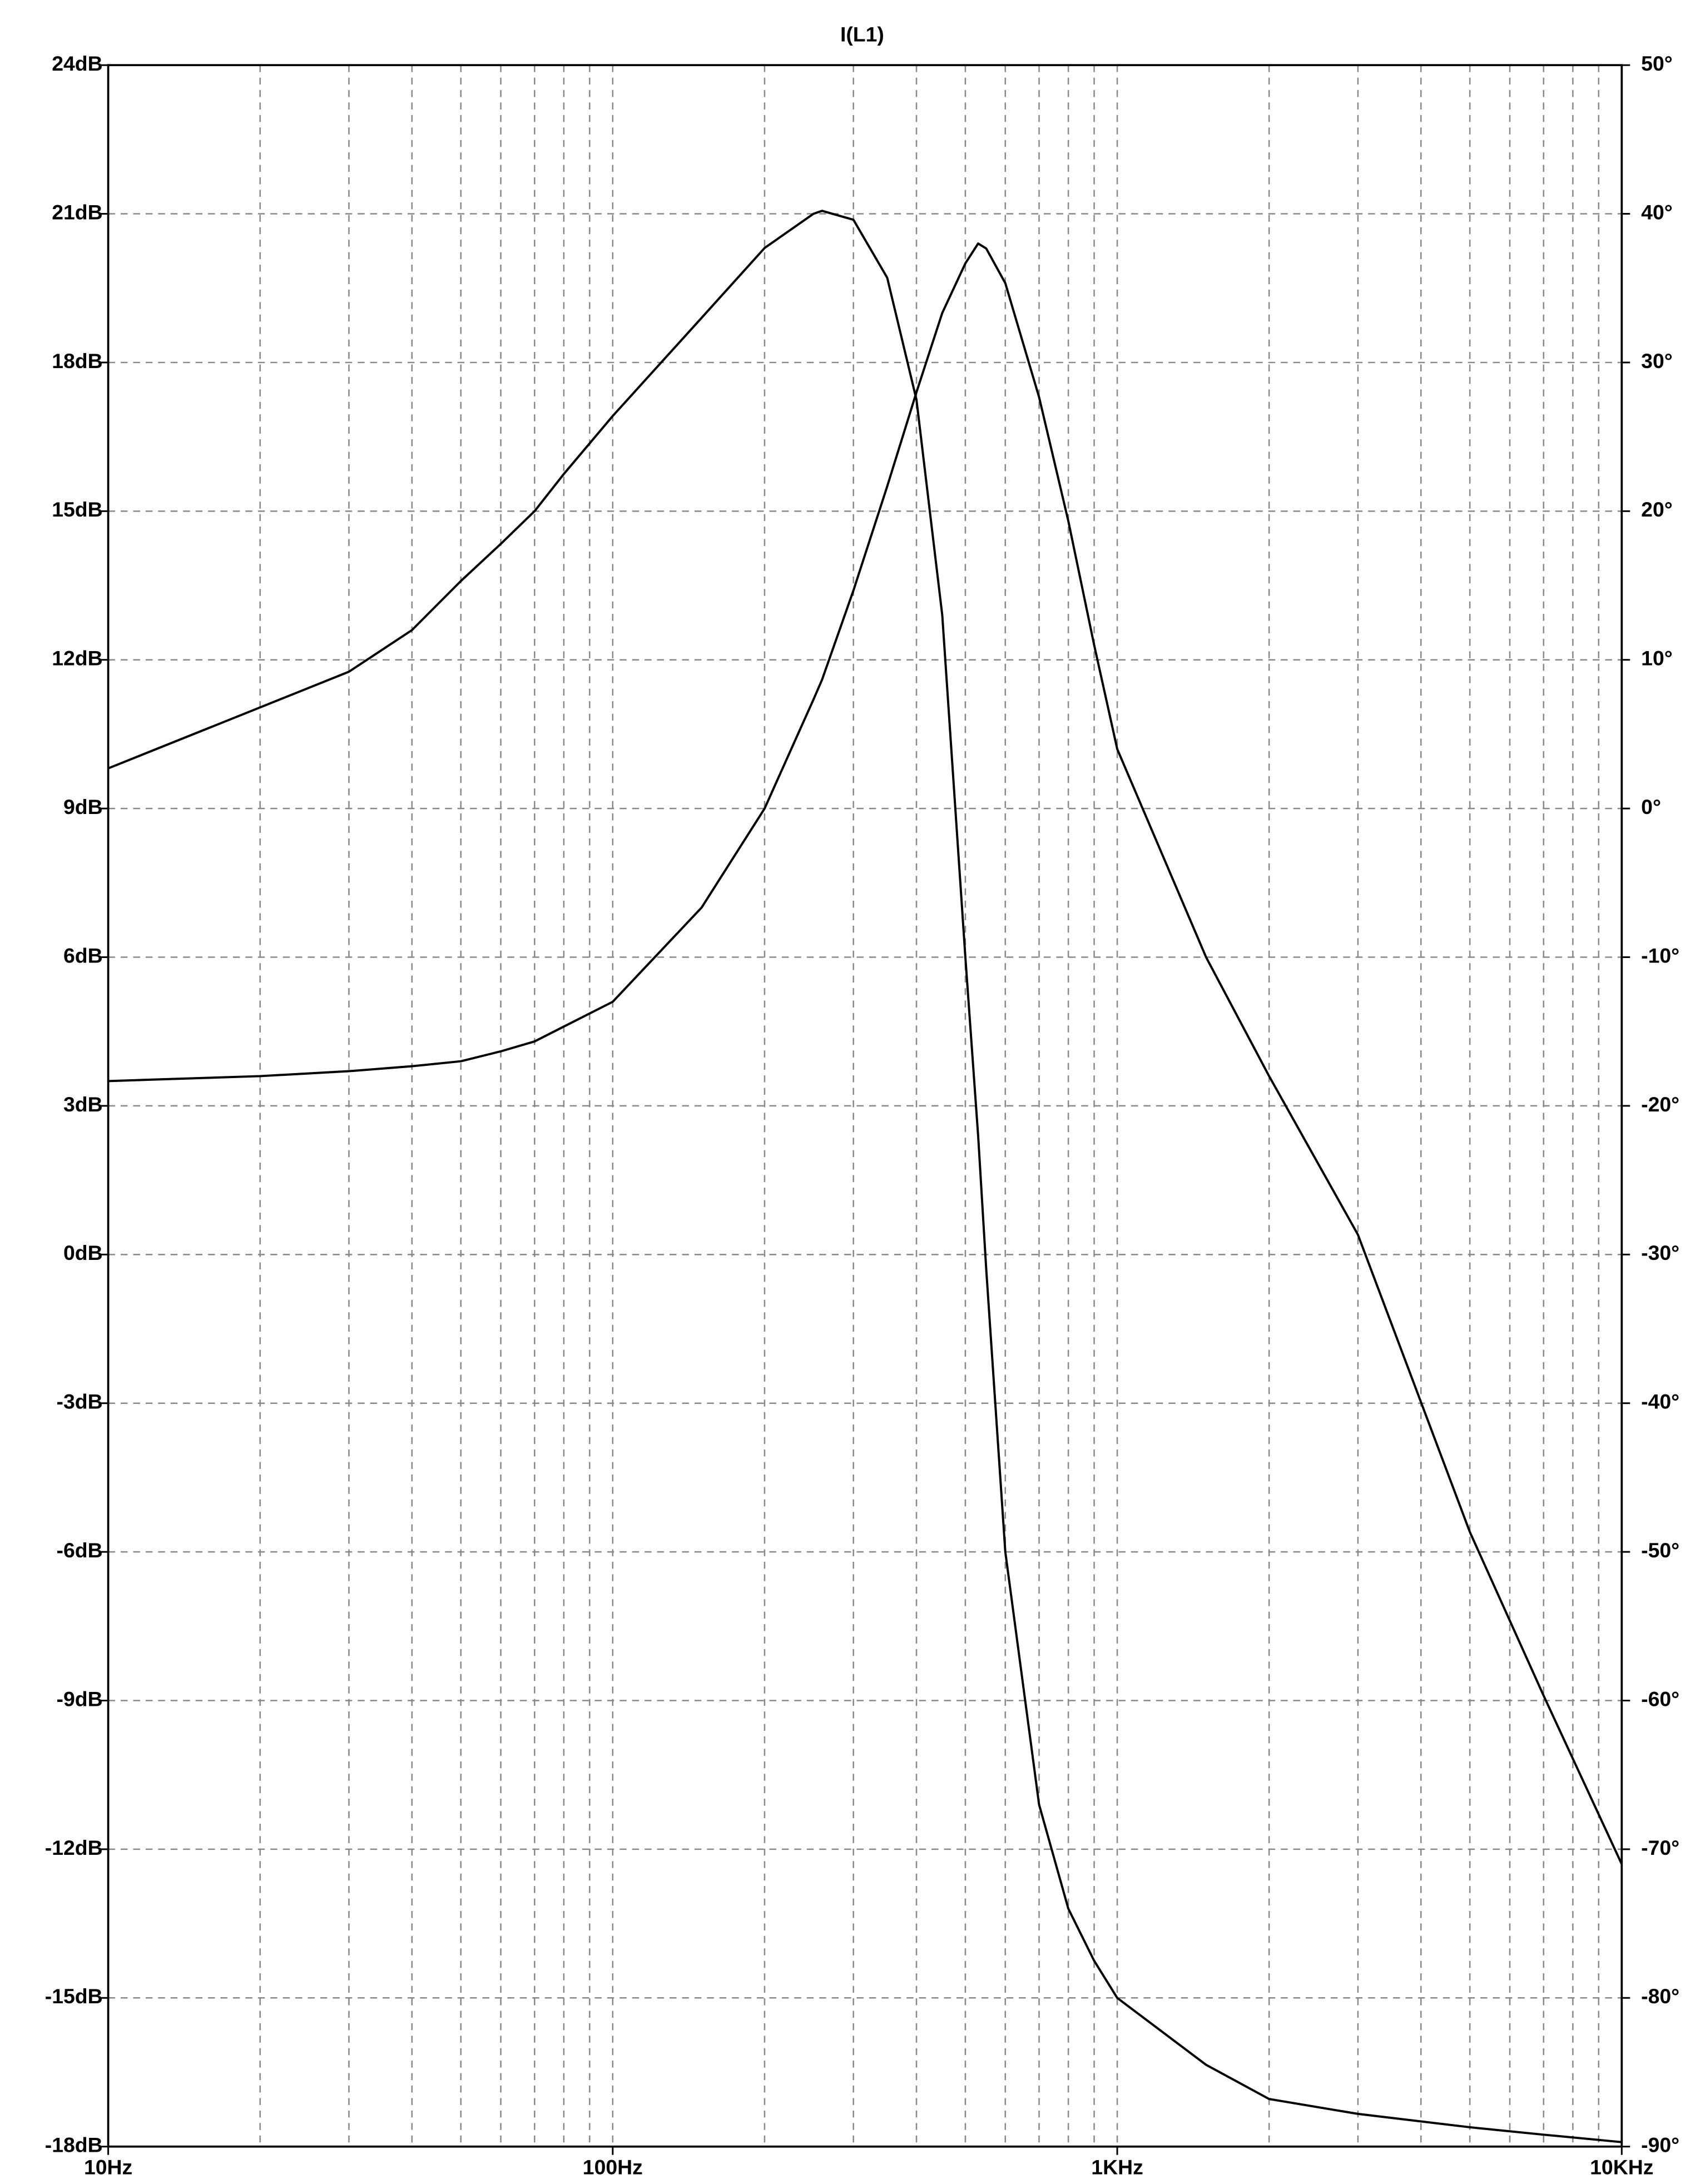 This screenshot has height=2184, width=1705. I want to click on y2-tick-label: 0°, so click(1651, 806).